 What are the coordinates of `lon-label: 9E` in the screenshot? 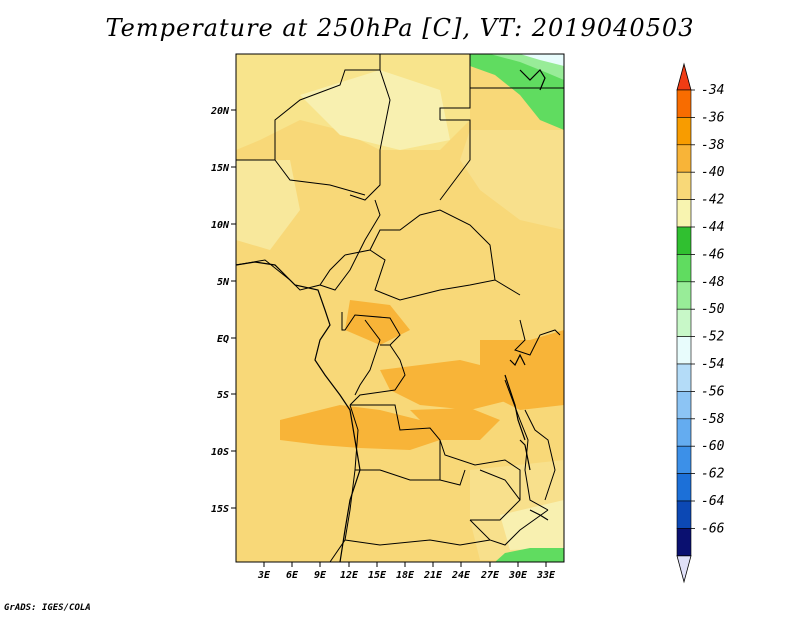 It's located at (320, 575).